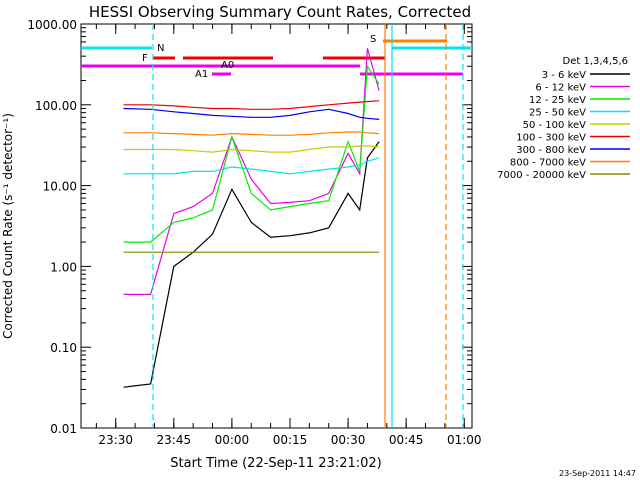 The width and height of the screenshot is (640, 480). What do you see at coordinates (290, 440) in the screenshot?
I see `x-tick-label: 00:15` at bounding box center [290, 440].